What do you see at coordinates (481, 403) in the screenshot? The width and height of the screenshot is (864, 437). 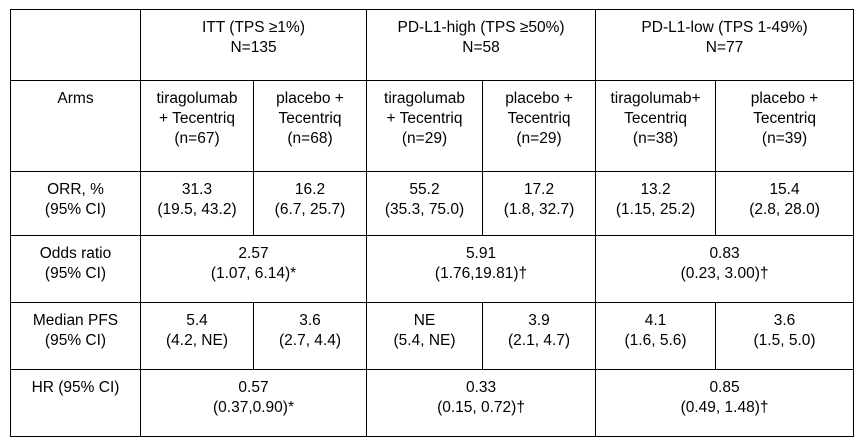 I see `hr-cell: 0.33 (0.15, 0.72)†` at bounding box center [481, 403].